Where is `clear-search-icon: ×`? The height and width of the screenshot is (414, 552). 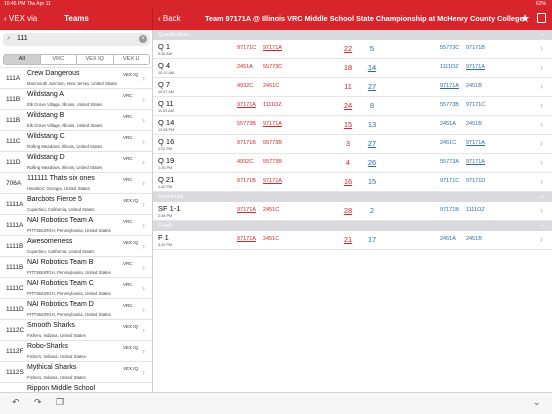
clear-search-icon: × is located at coordinates (143, 39).